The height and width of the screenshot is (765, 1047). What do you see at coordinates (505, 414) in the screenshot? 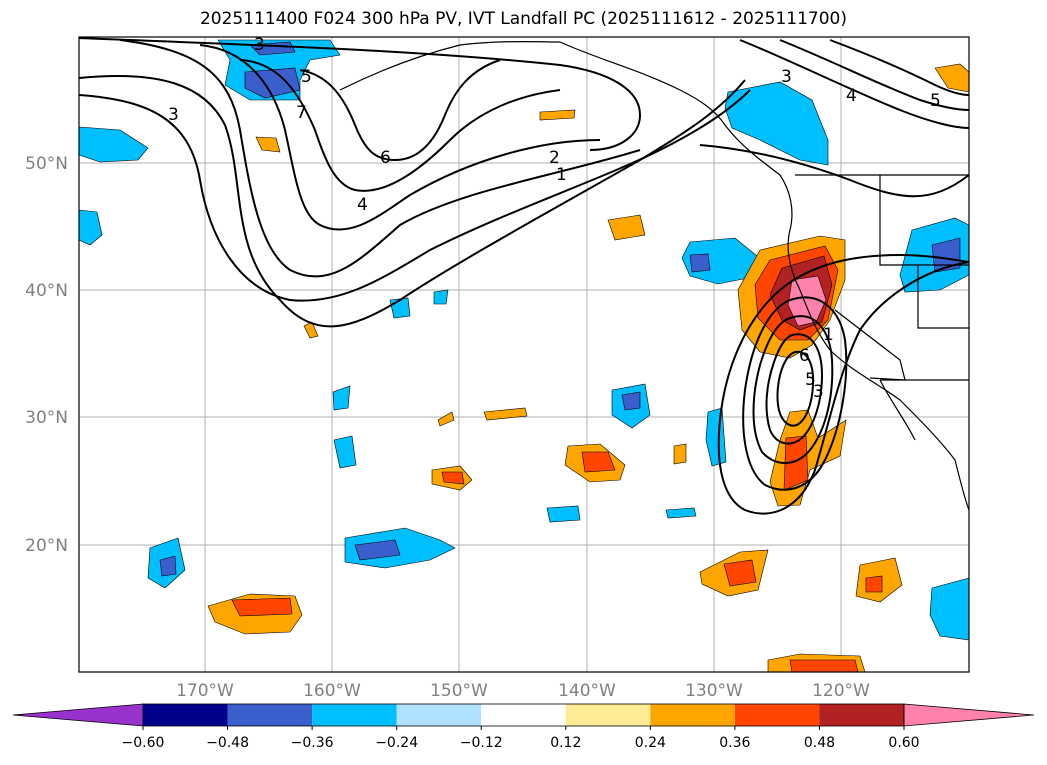
I see `pos-region-30n` at bounding box center [505, 414].